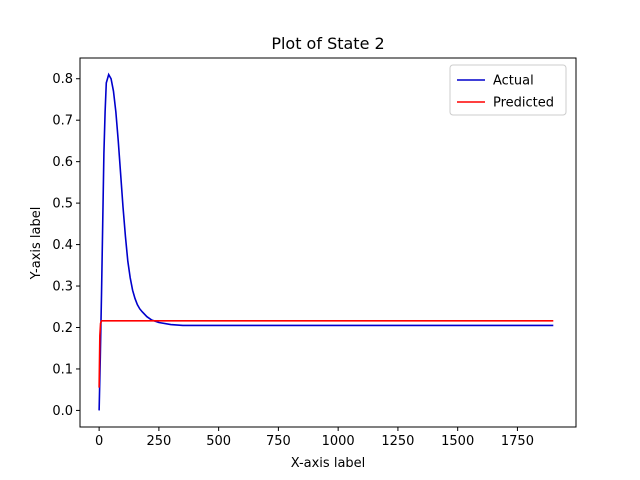 The width and height of the screenshot is (640, 480). I want to click on y-axis-title: Y-axis label, so click(36, 244).